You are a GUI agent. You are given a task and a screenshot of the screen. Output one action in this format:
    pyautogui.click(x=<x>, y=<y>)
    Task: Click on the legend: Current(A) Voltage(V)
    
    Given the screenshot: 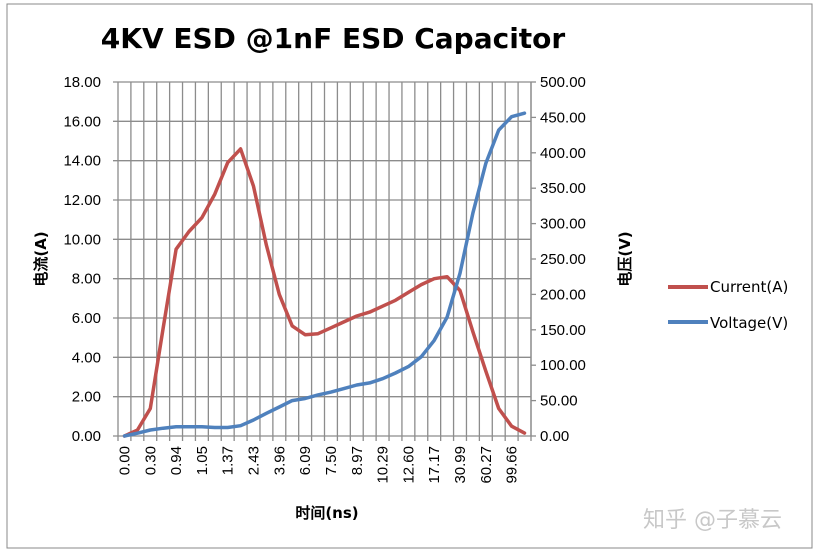 What is the action you would take?
    pyautogui.click(x=728, y=305)
    